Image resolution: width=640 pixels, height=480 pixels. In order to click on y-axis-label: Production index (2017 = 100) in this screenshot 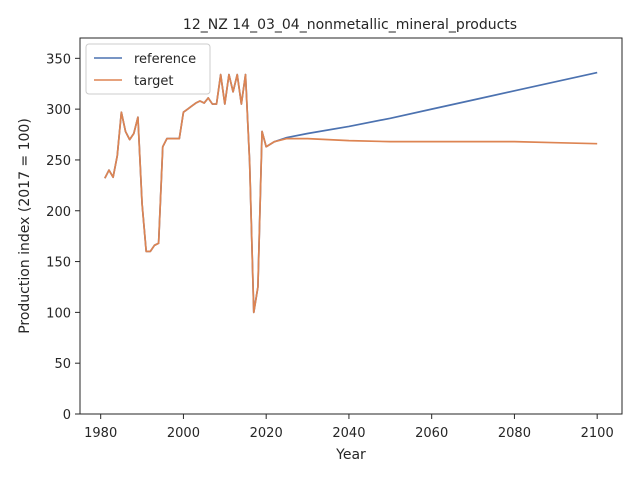, I will do `click(25, 226)`.